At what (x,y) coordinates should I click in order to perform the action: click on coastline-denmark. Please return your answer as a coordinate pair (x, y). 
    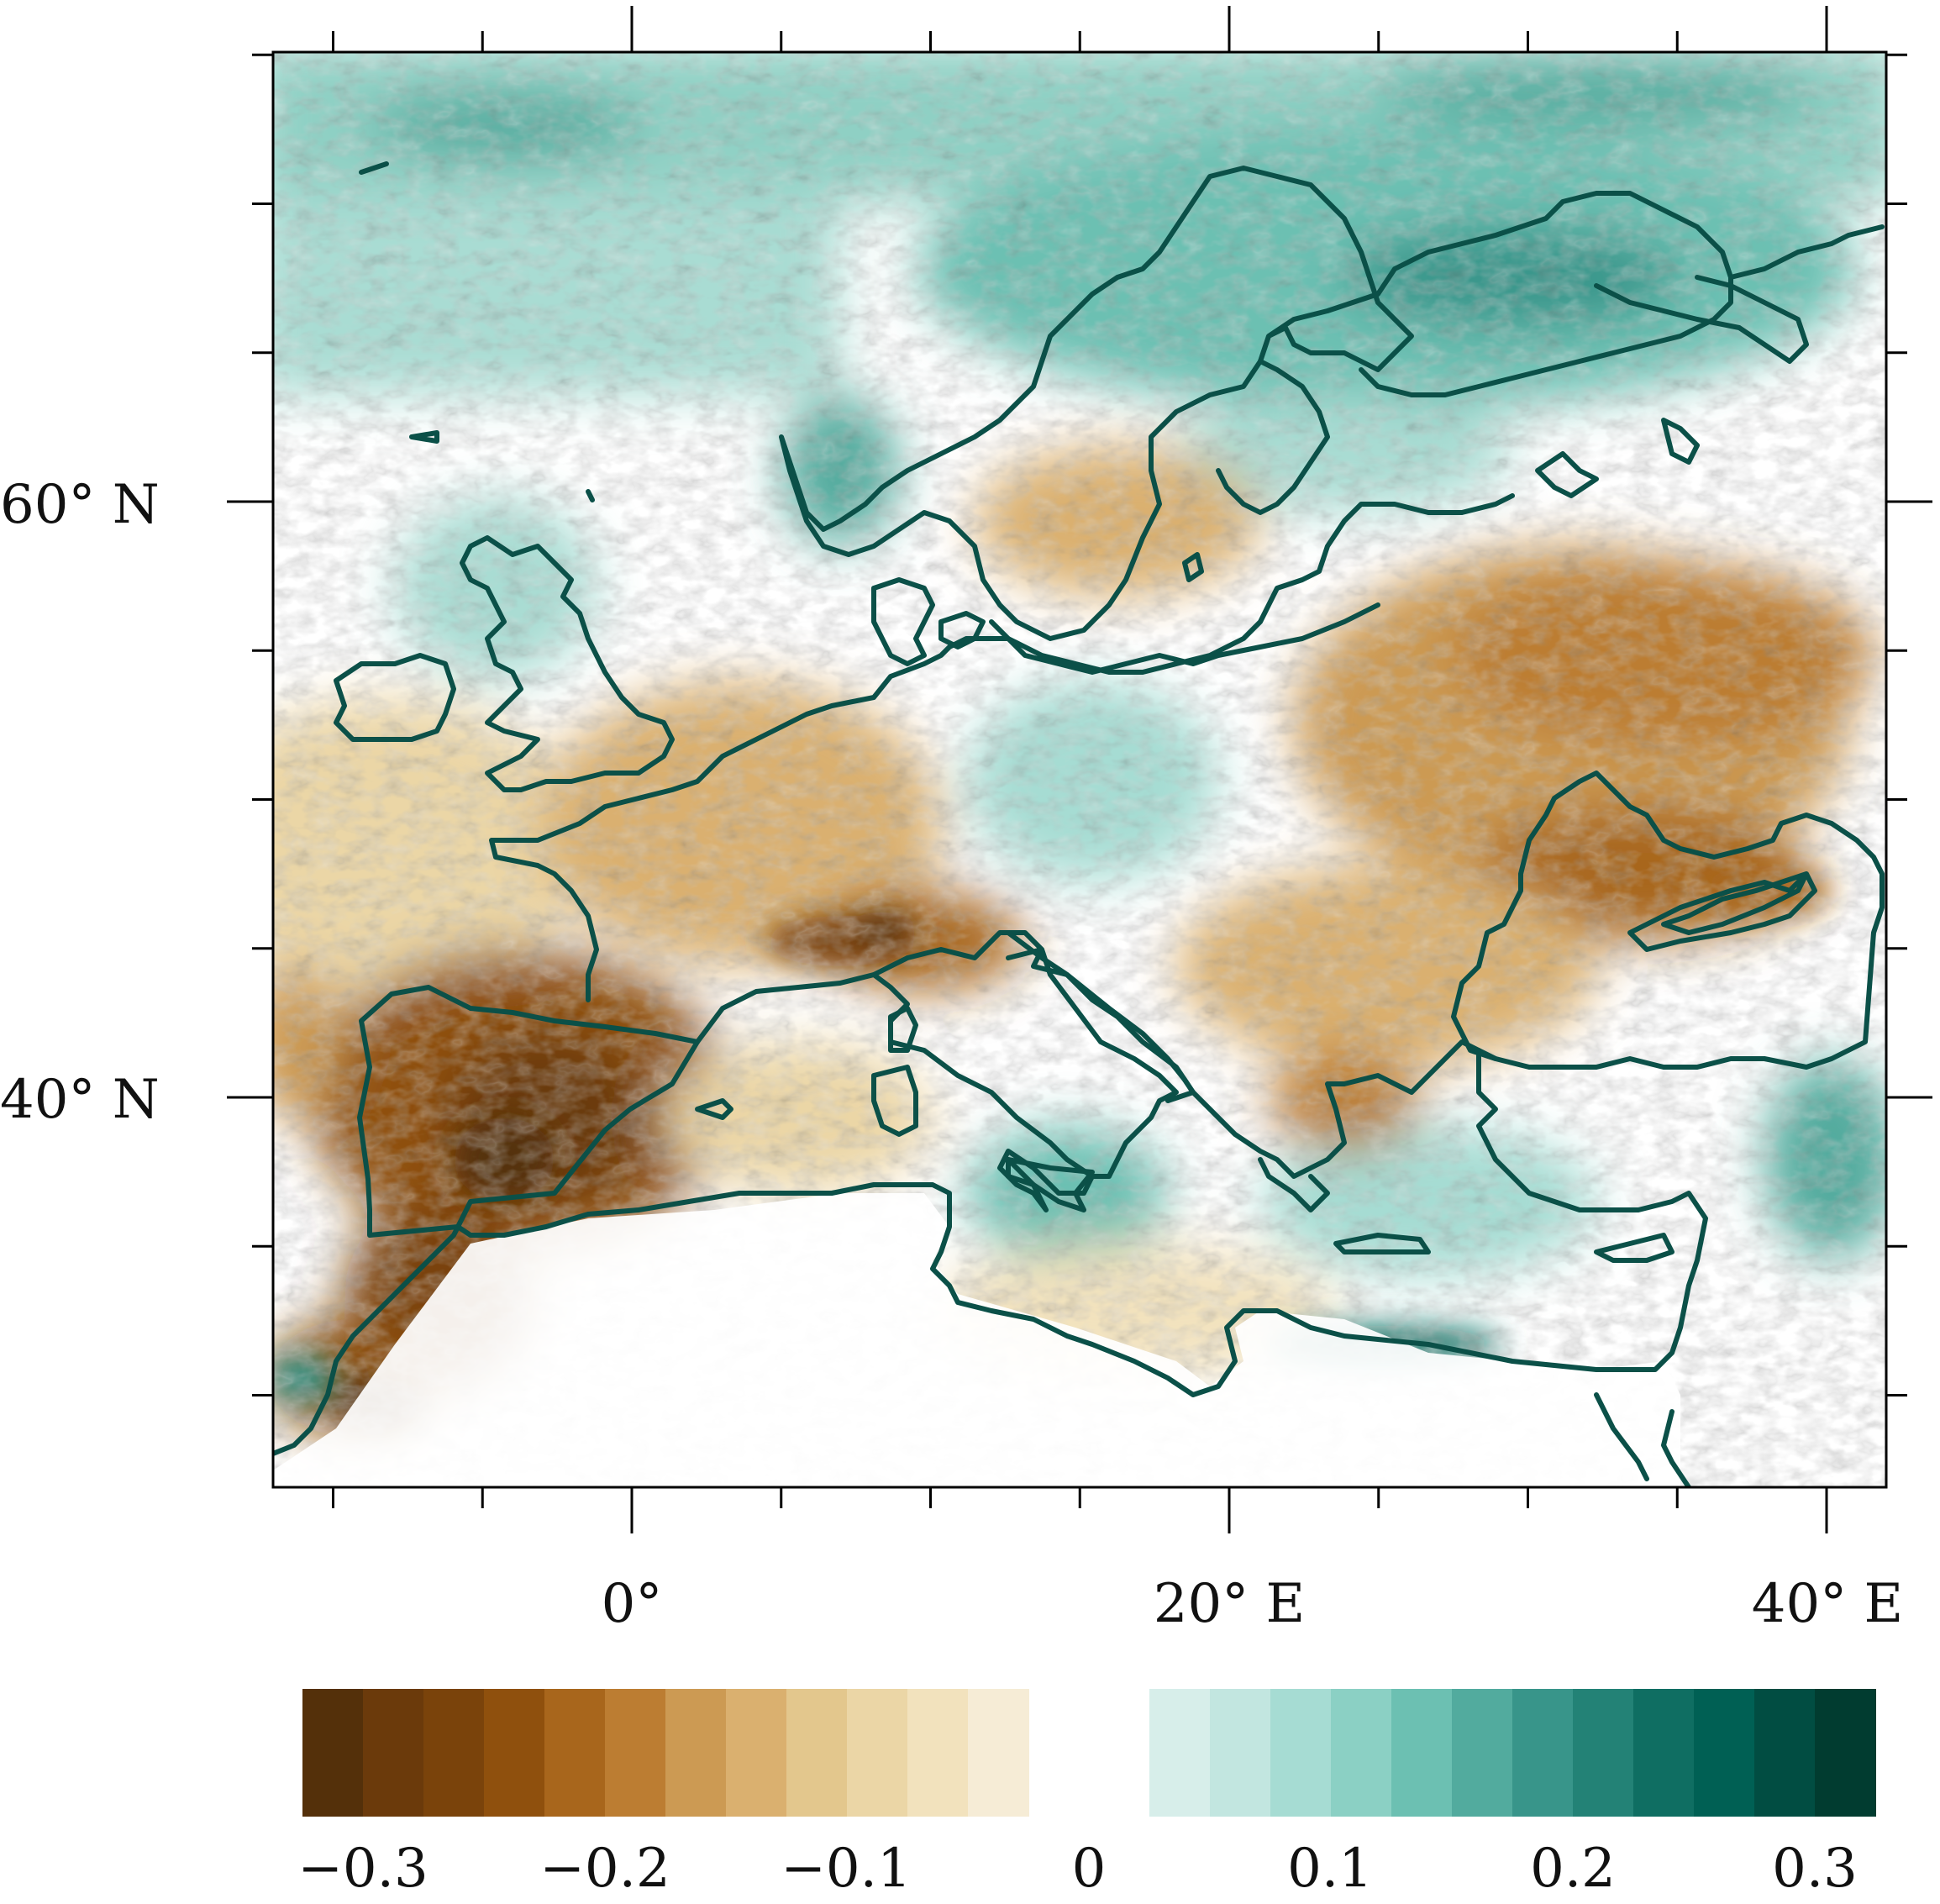
    Looking at the image, I should click on (928, 621).